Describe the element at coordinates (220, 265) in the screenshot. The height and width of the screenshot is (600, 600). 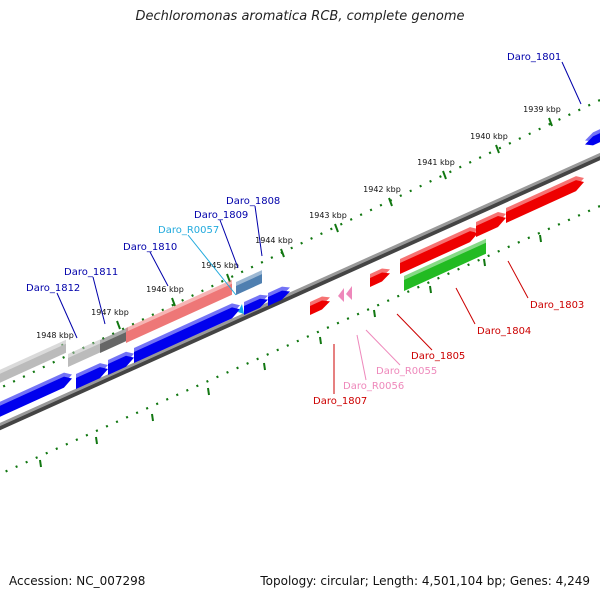
I see `tick-label: 1945 kbp` at that location.